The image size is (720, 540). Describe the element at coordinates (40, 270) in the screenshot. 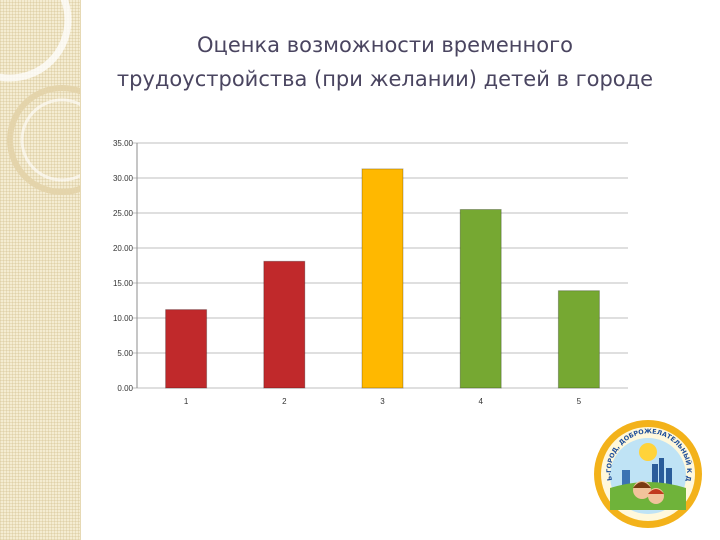

I see `decorative-side-strip` at that location.